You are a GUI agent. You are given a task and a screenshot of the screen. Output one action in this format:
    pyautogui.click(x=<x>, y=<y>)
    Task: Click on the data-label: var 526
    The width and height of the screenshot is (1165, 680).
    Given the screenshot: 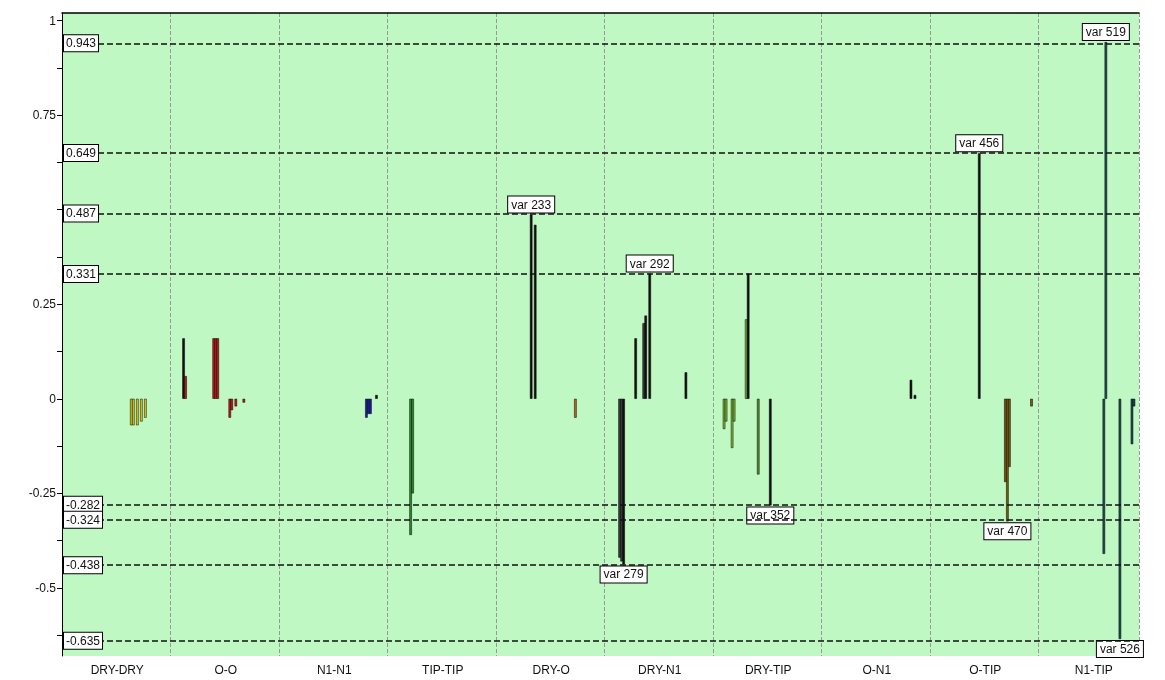 What is the action you would take?
    pyautogui.click(x=1120, y=648)
    